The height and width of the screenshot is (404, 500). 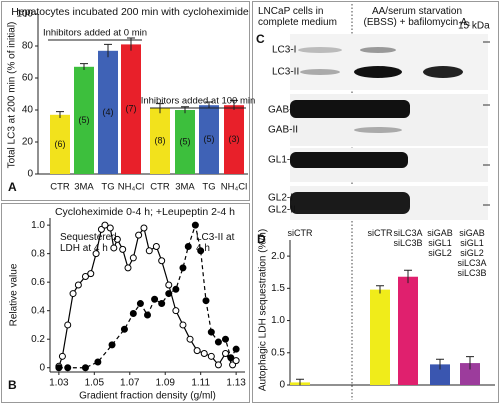 What do you see at coordinates (147, 396) in the screenshot?
I see `x-axis-label: Gradient fraction density (g/ml)` at bounding box center [147, 396].